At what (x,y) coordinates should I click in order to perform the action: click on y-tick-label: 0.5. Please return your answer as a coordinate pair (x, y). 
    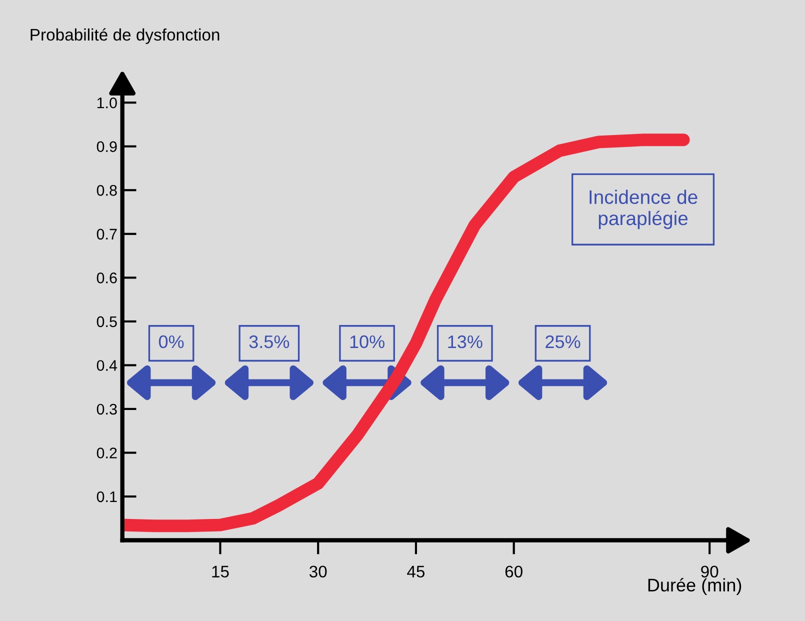
    Looking at the image, I should click on (106, 322).